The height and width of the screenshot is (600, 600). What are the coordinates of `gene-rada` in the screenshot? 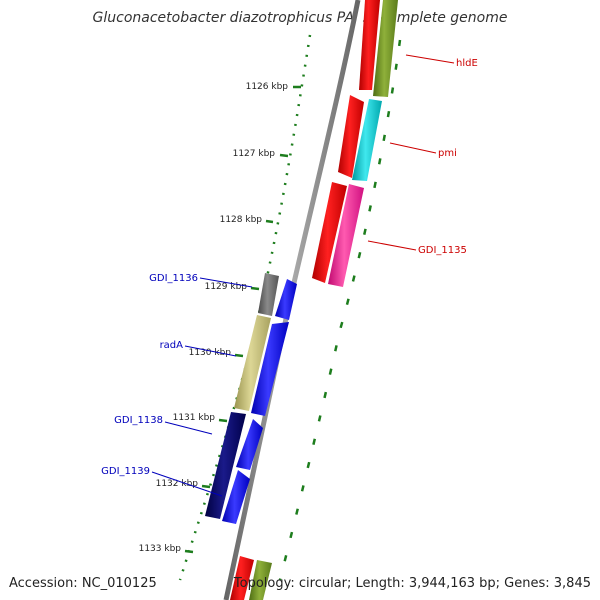 It's located at (252, 363).